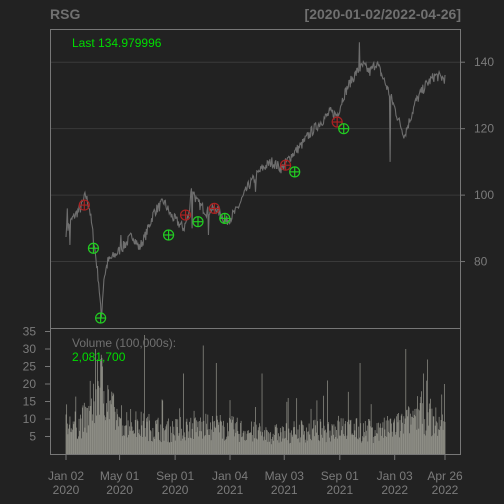 The height and width of the screenshot is (504, 504). Describe the element at coordinates (477, 162) in the screenshot. I see `price-axis-ticks: 80 100 120 140` at that location.